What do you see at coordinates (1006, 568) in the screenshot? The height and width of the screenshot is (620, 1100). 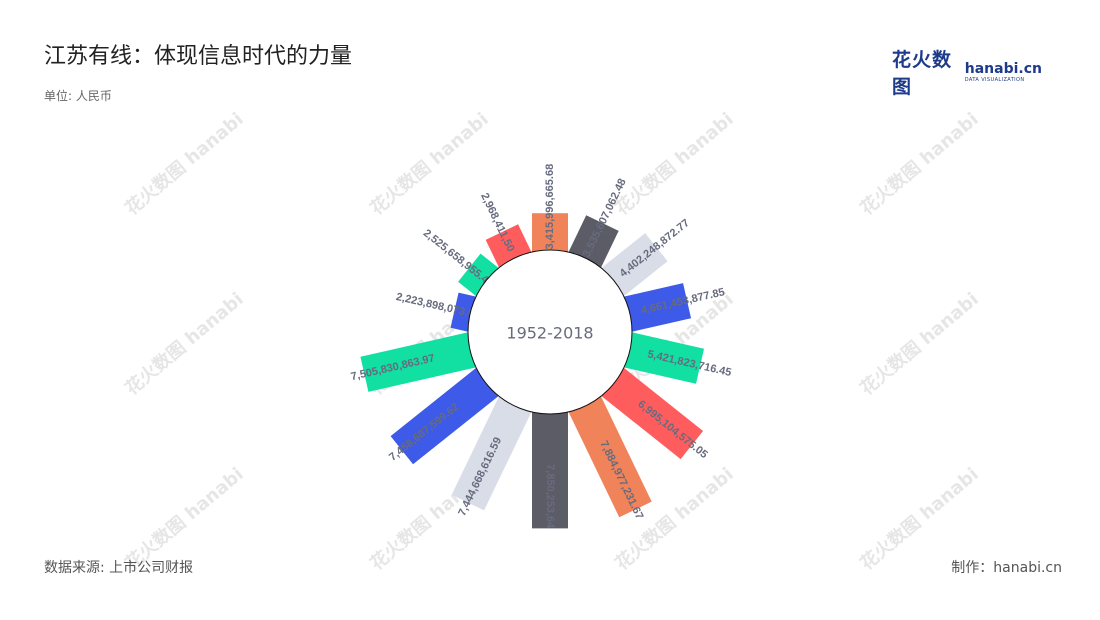 I see `credit-label: 制作：hanabi.cn` at bounding box center [1006, 568].